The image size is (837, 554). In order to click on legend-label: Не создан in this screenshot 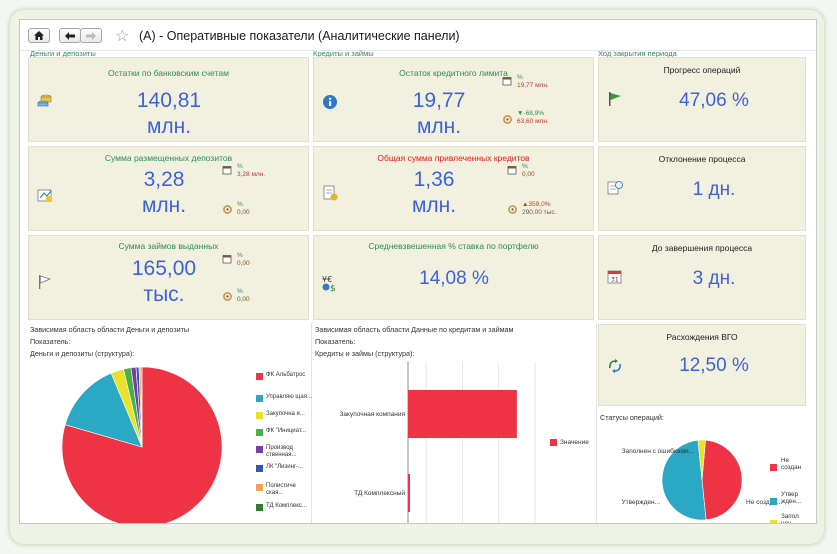, I will do `click(791, 464)`.